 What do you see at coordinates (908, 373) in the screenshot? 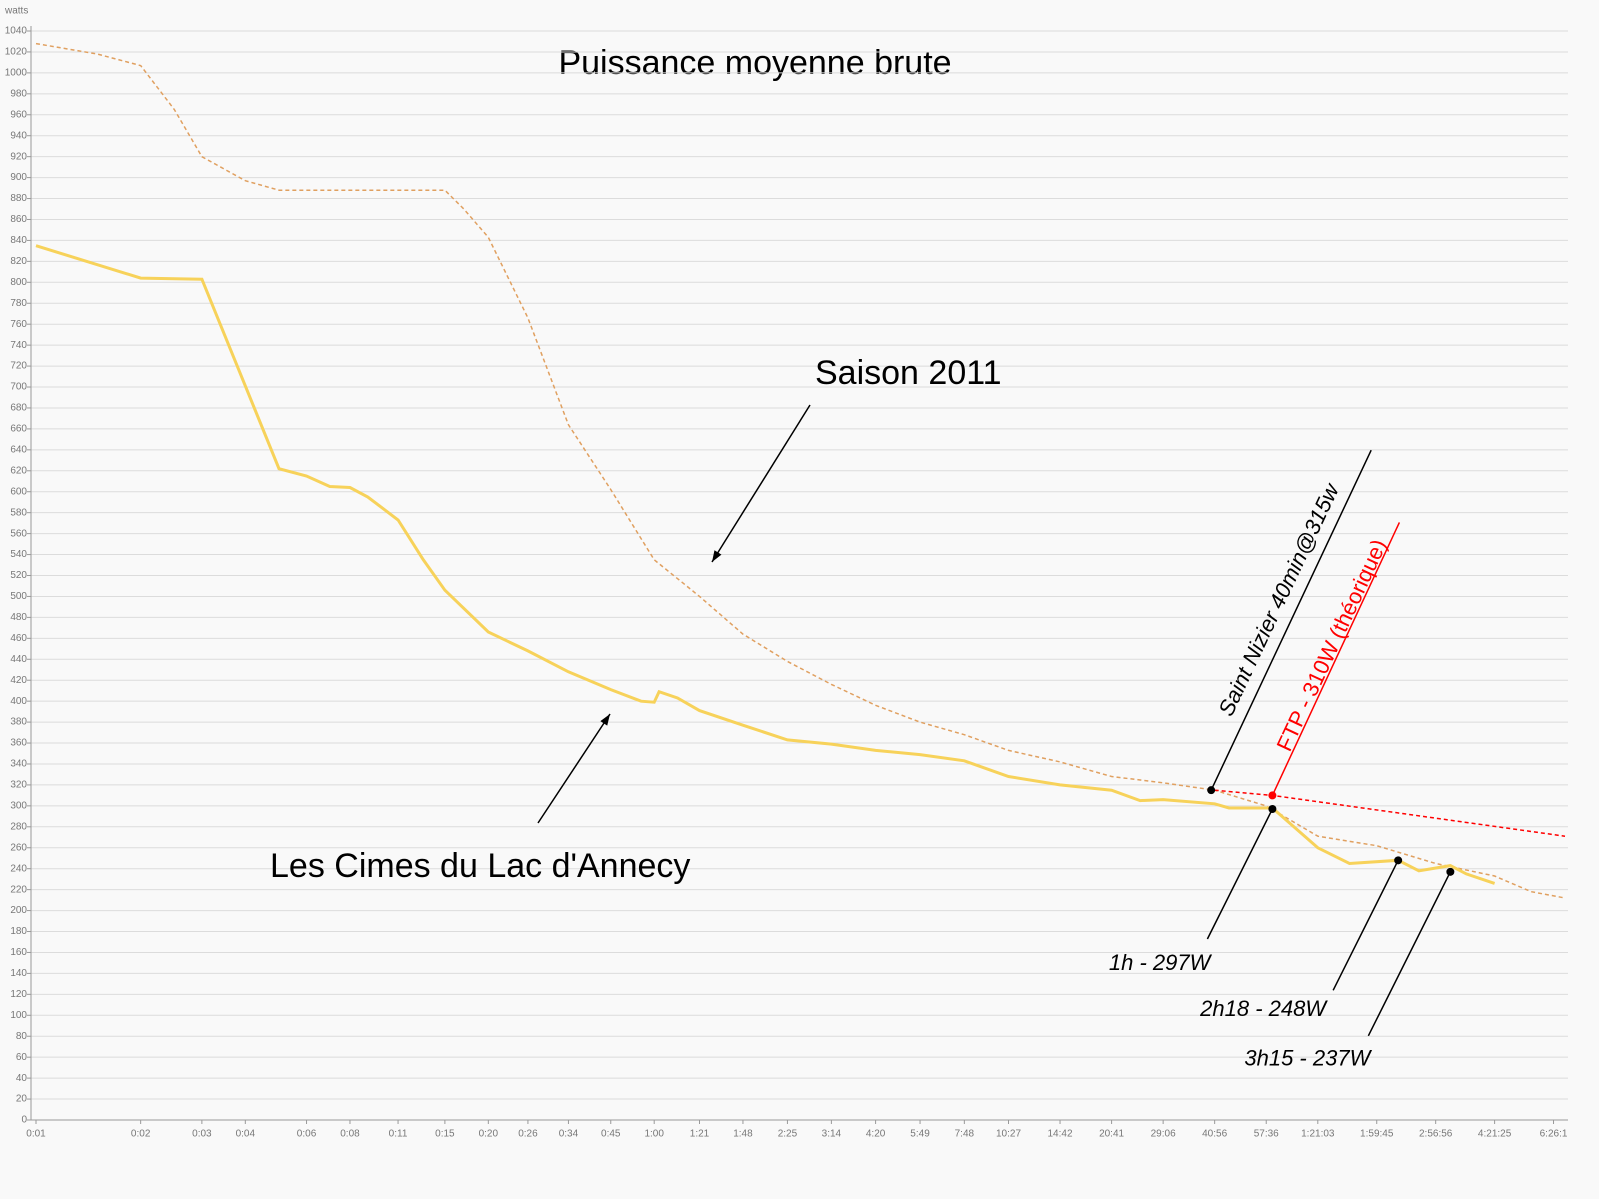
I see `series-label: Saison 2011` at bounding box center [908, 373].